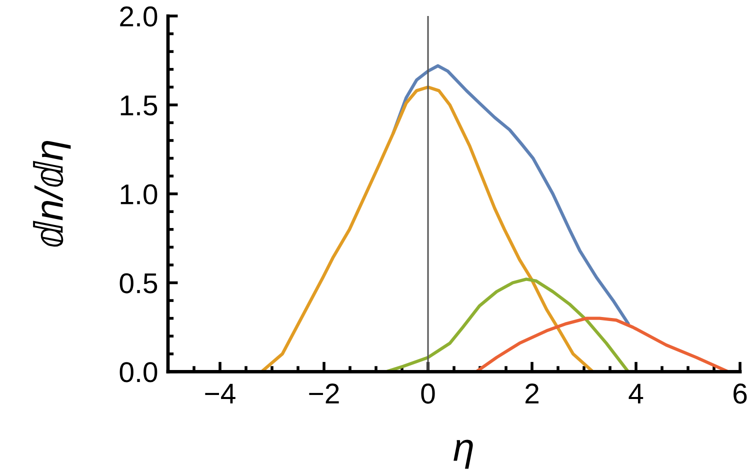  Describe the element at coordinates (52, 194) in the screenshot. I see `y-axis-title: ⅆn/ⅆη` at that location.